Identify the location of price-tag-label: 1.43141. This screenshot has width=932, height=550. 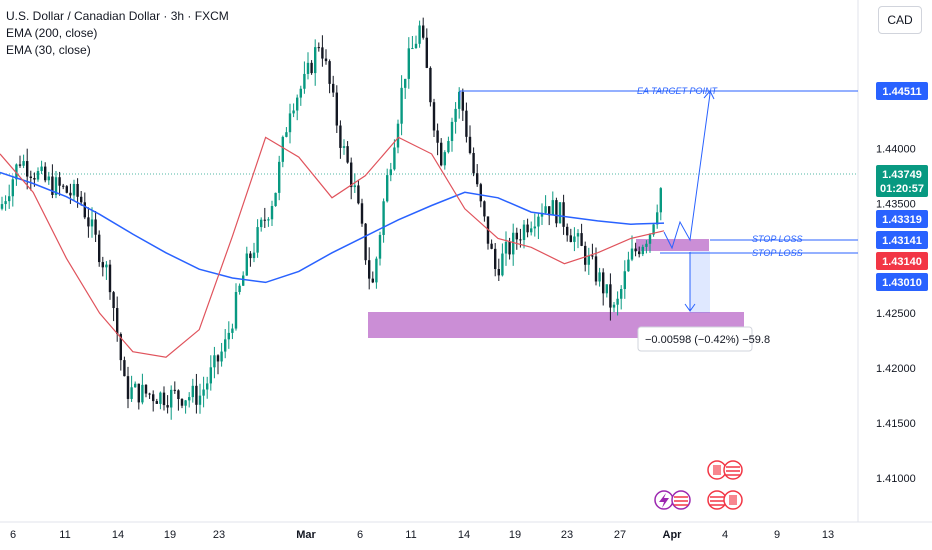
(902, 241).